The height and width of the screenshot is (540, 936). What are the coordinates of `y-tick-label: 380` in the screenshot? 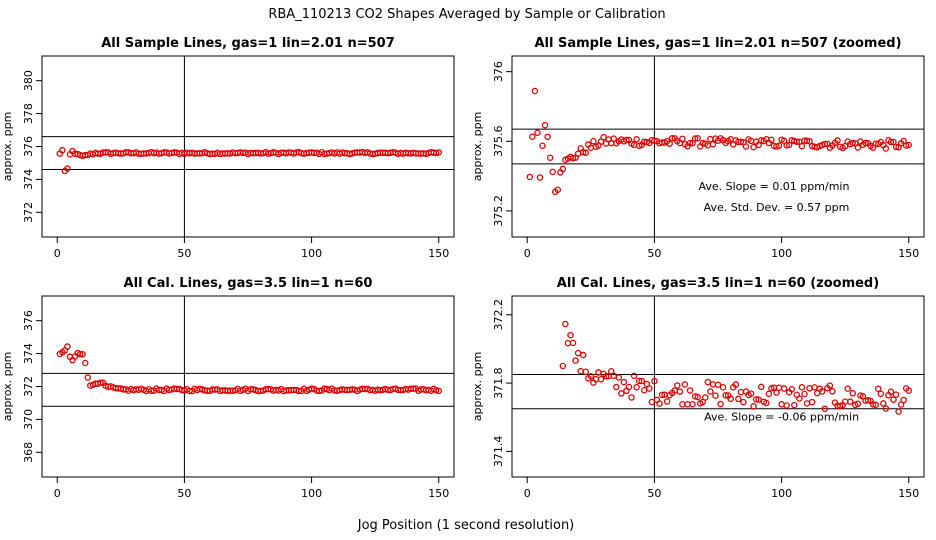 It's located at (28, 80).